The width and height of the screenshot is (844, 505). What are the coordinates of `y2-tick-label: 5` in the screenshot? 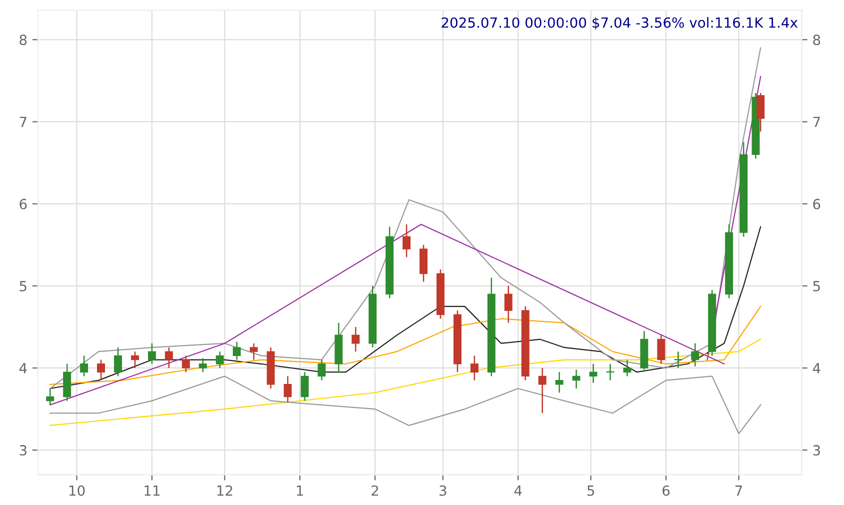 It's located at (816, 286).